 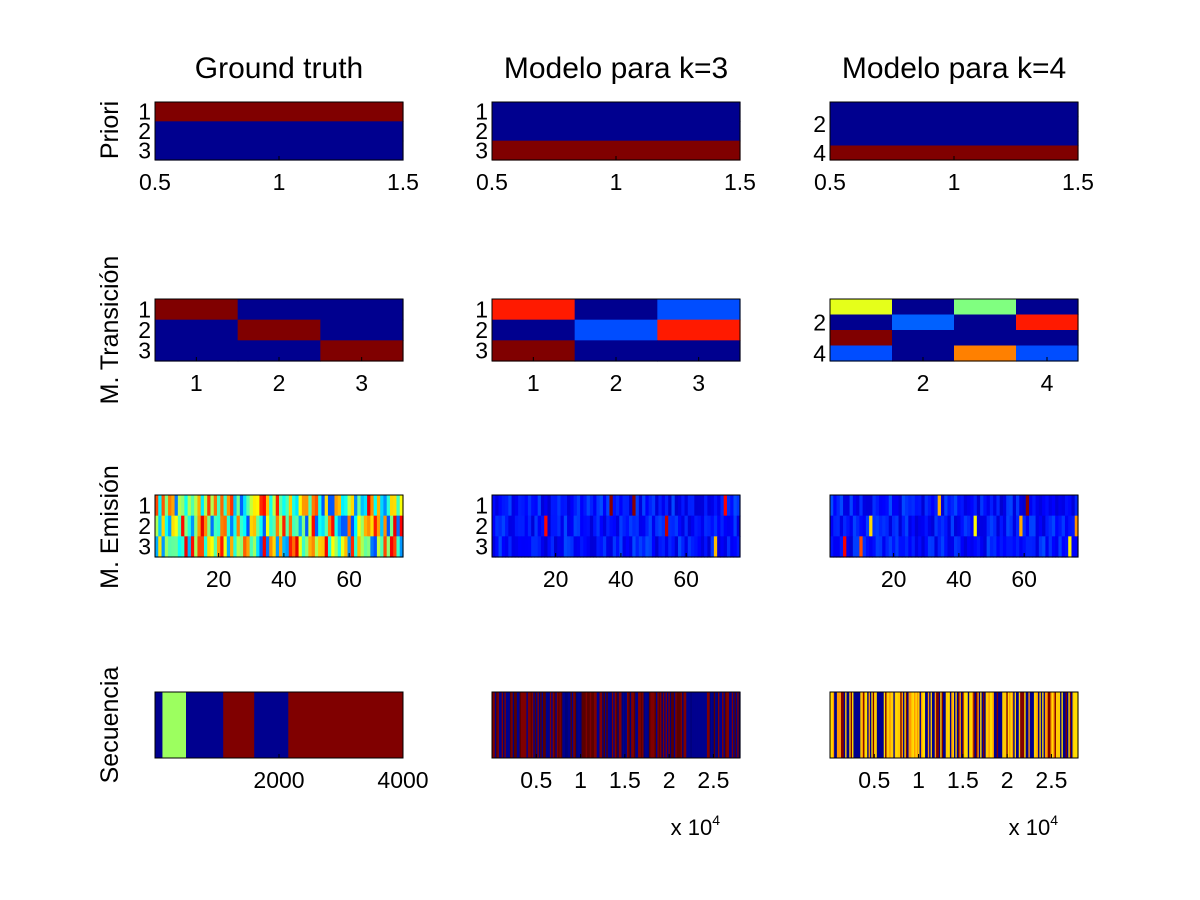 What do you see at coordinates (959, 579) in the screenshot?
I see `x-tick-label: 40` at bounding box center [959, 579].